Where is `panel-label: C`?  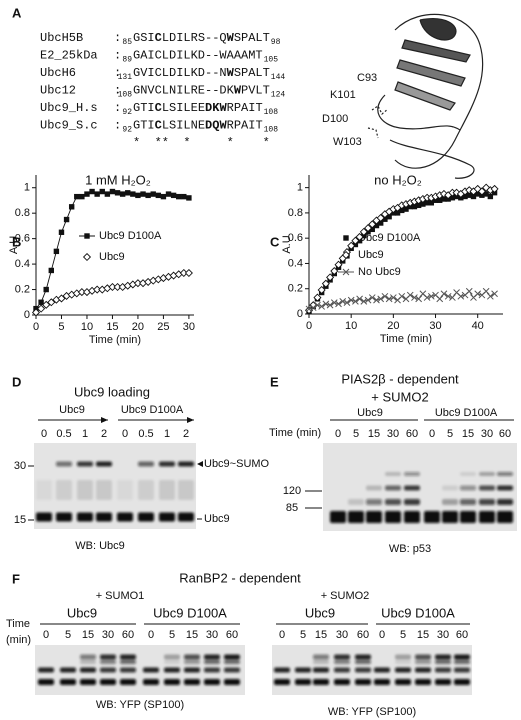
panel-label: C is located at coordinates (275, 241).